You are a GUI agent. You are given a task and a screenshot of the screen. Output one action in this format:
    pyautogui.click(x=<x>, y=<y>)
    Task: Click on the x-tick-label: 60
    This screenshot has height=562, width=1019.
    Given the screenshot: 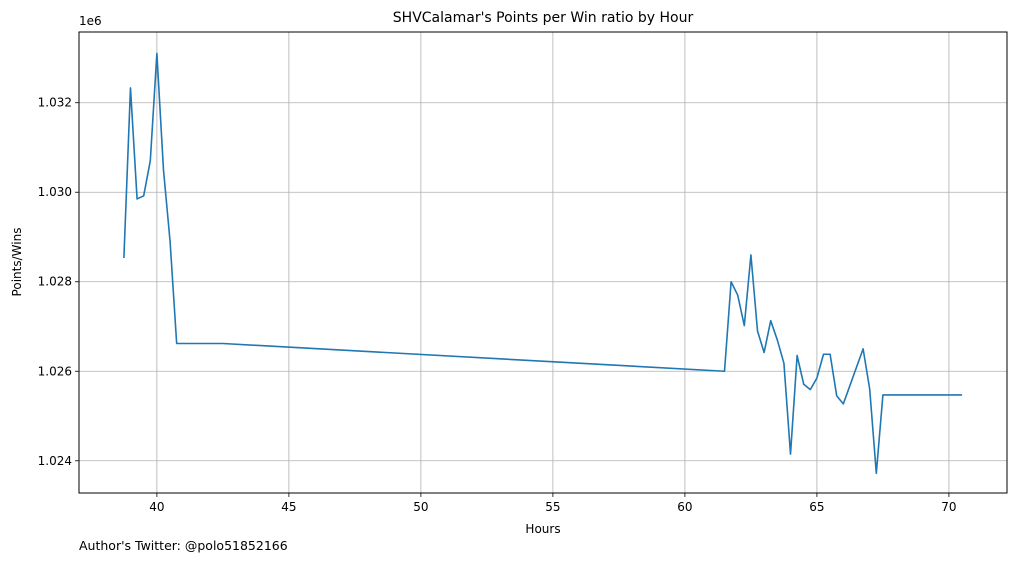 What is the action you would take?
    pyautogui.click(x=684, y=507)
    